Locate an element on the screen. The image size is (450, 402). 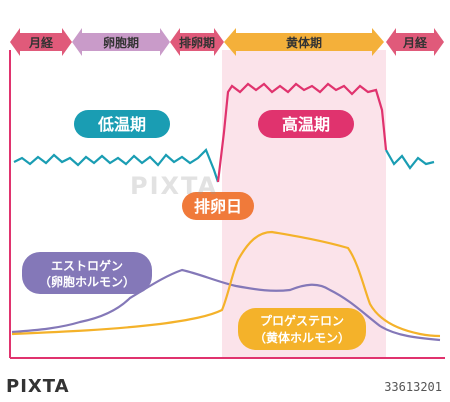
footer-brand: PIXTA is located at coordinates (38, 386).